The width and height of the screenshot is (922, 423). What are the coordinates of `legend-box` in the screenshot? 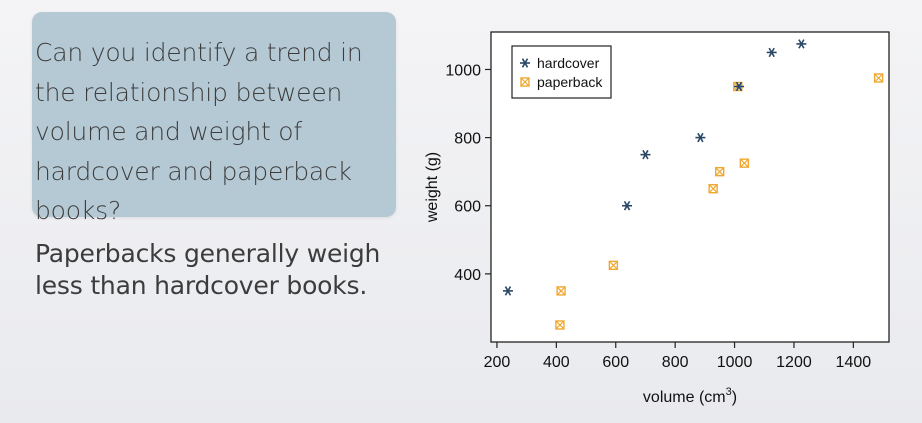 It's located at (561, 72).